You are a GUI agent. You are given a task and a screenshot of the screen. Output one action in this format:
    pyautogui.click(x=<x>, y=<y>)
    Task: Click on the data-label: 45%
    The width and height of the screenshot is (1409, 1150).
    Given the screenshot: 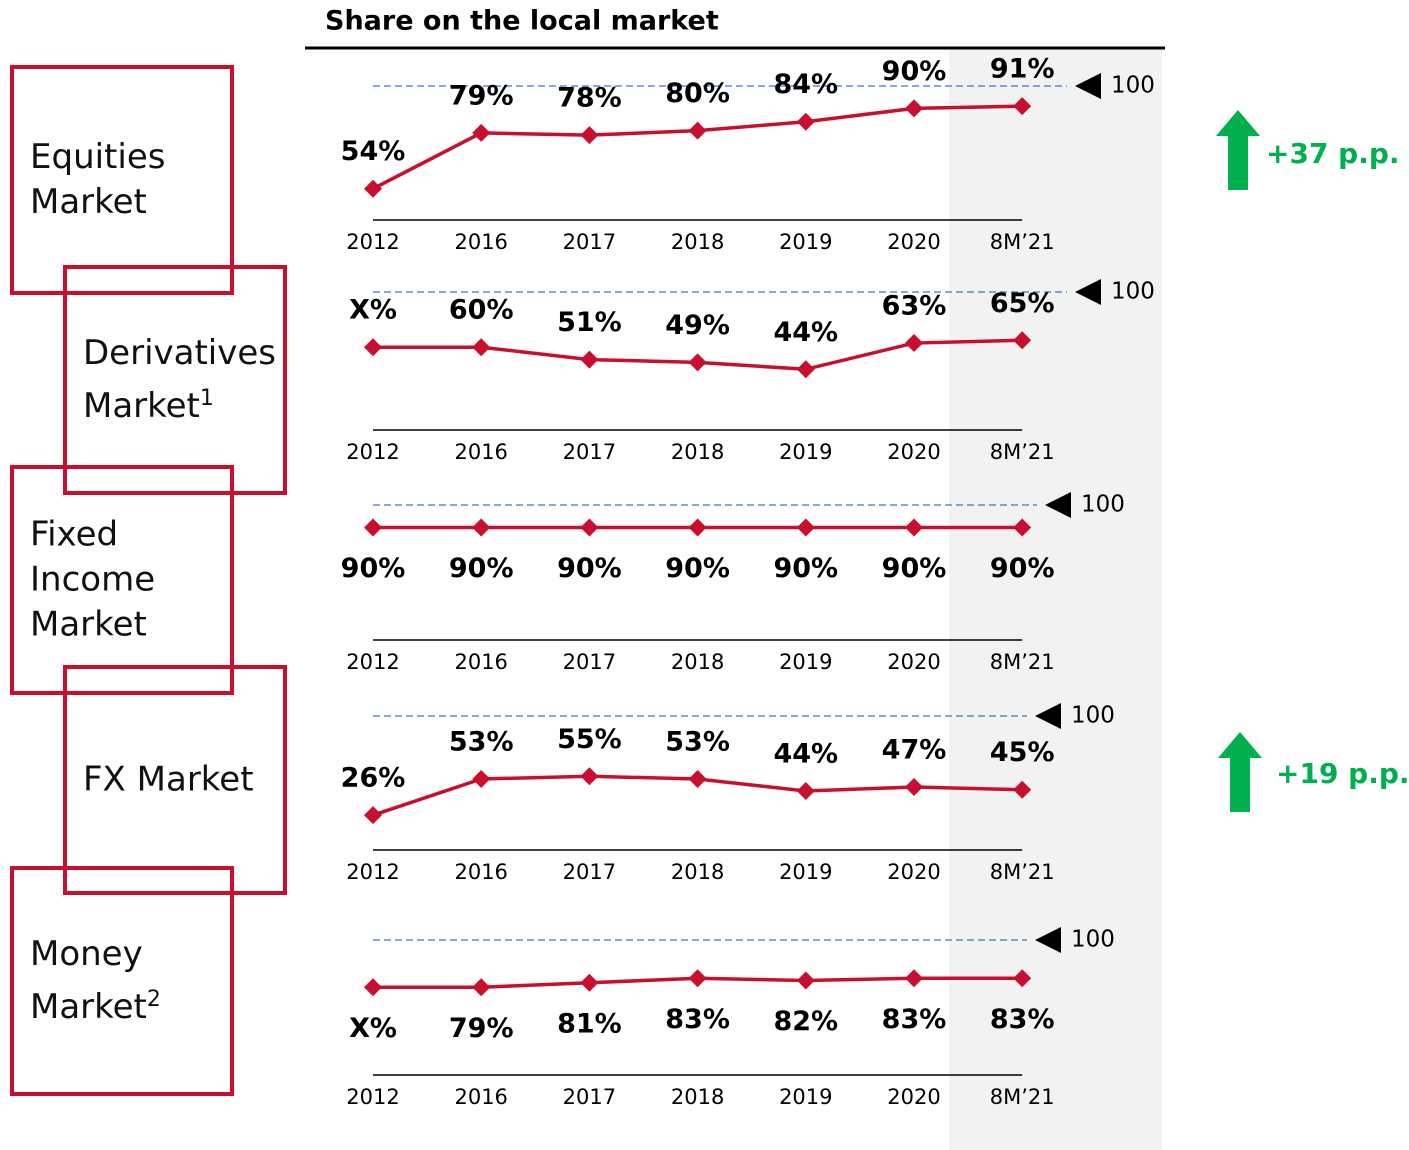 What is the action you would take?
    pyautogui.click(x=1022, y=752)
    